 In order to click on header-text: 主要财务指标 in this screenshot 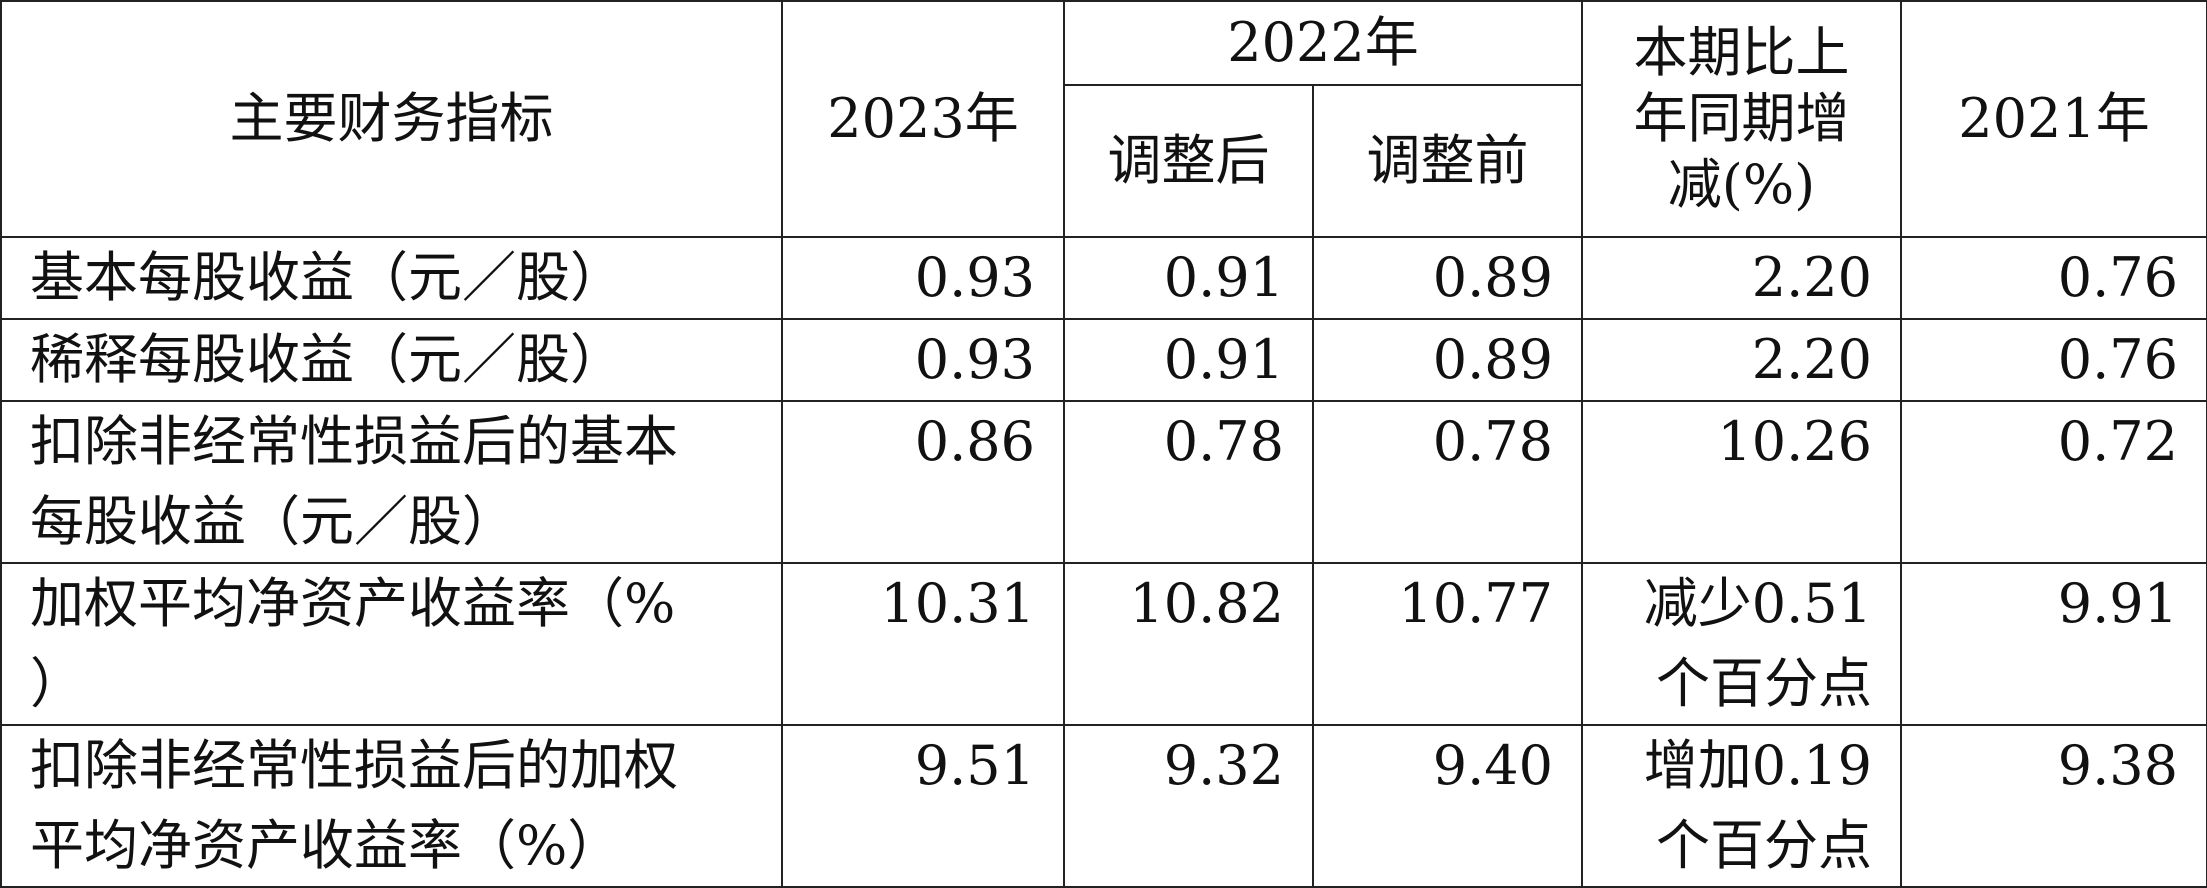, I will do `click(391, 118)`.